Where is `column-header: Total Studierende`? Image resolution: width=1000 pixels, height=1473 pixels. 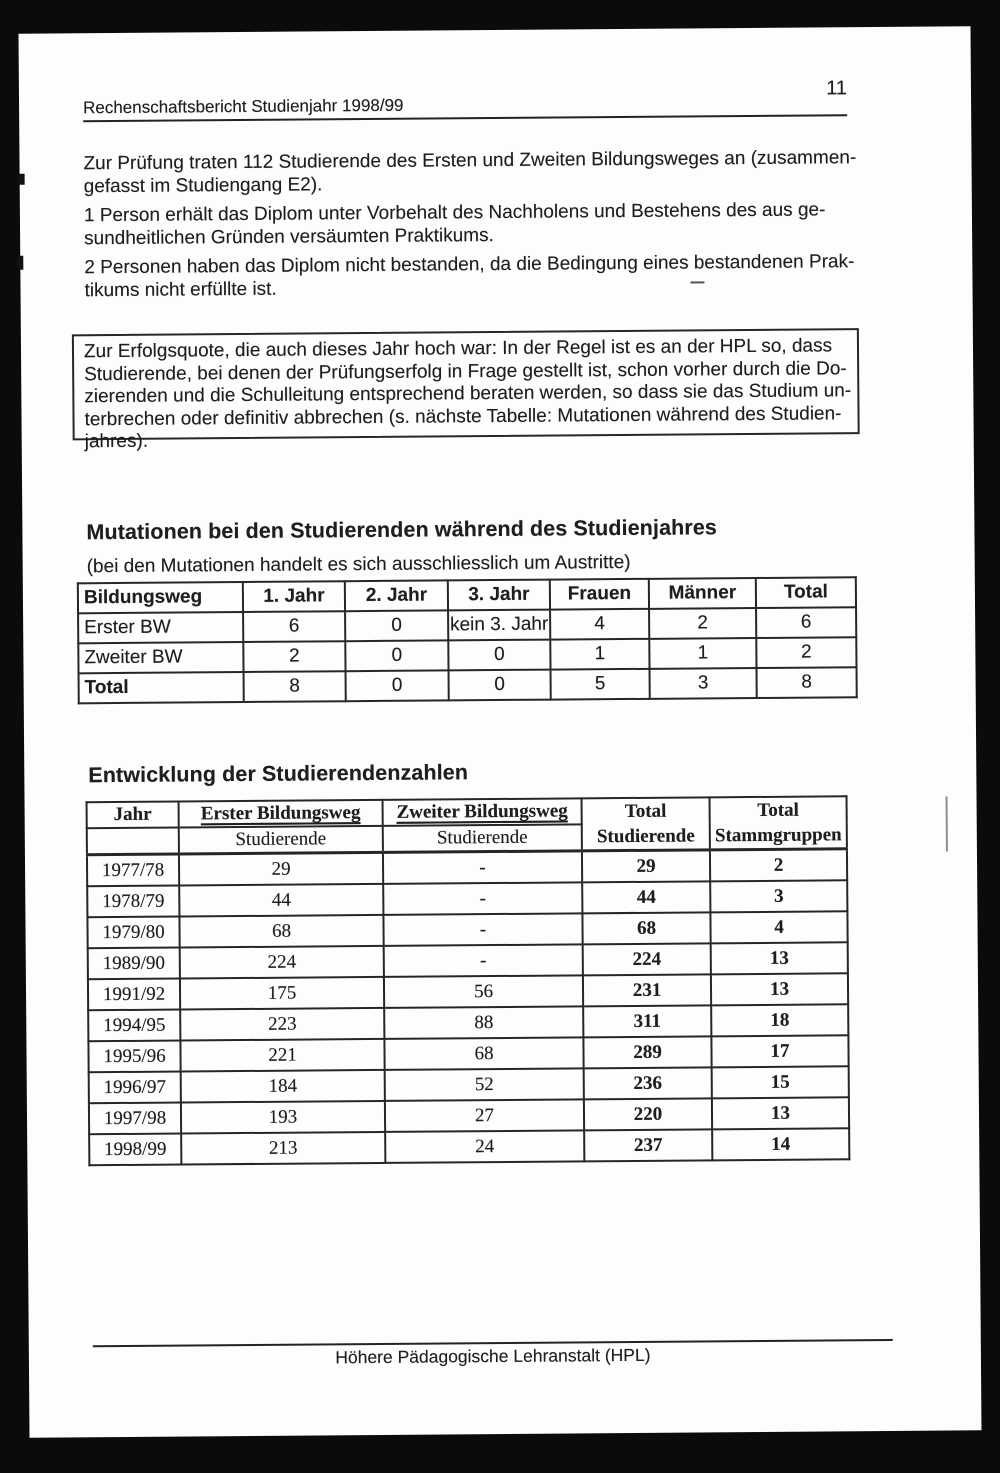
column-header: Total Studierende is located at coordinates (645, 824).